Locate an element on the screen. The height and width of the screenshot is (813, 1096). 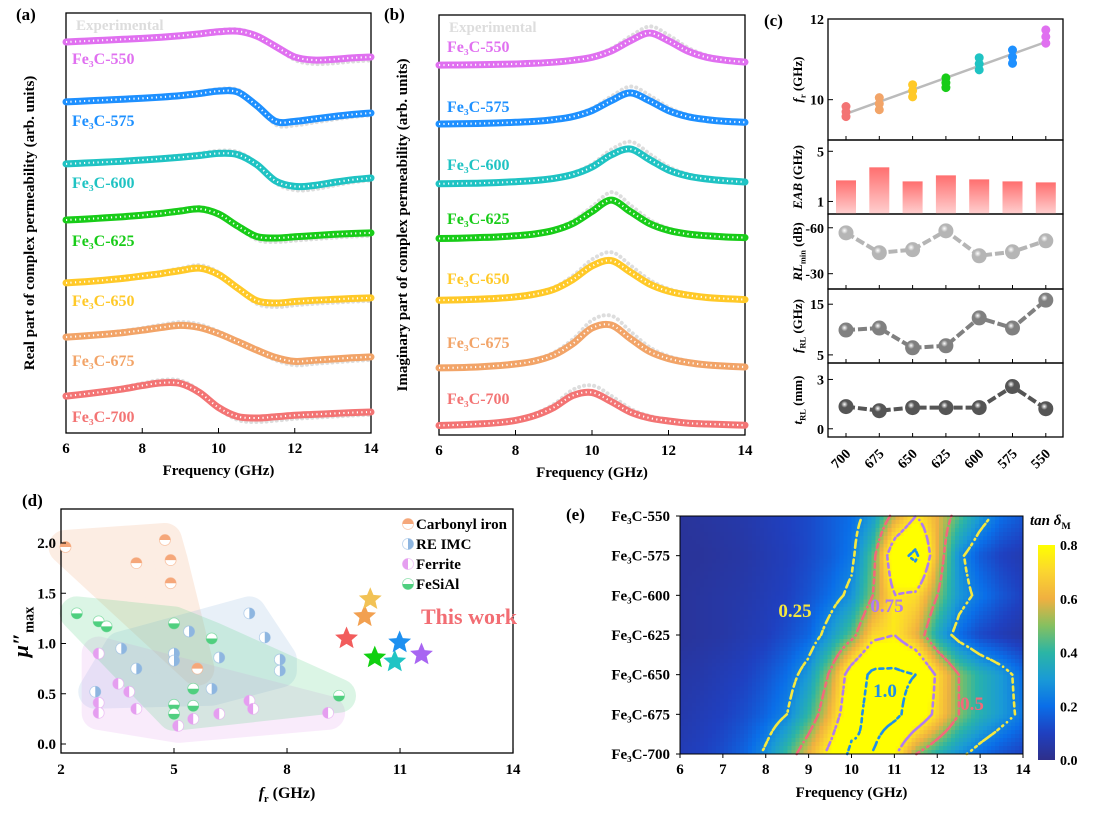
label-unit: (dB) is located at coordinates (797, 236).